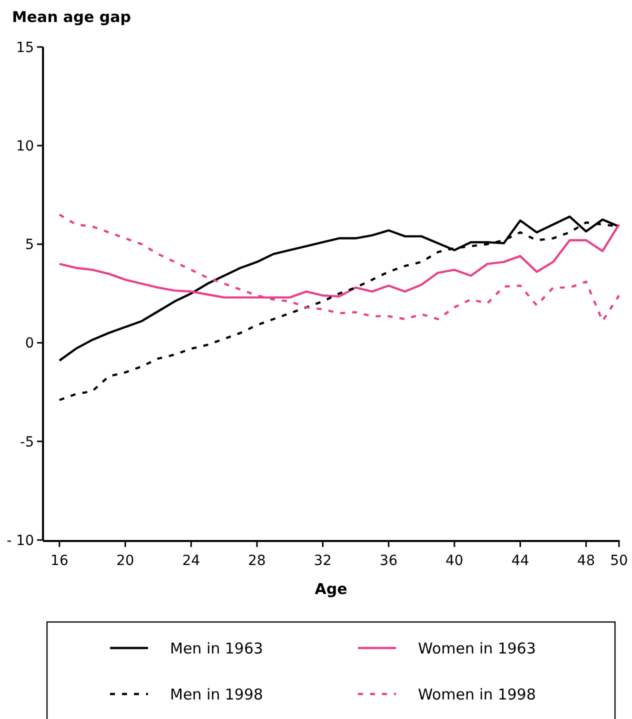  Describe the element at coordinates (29, 344) in the screenshot. I see `y-tick-label: 0` at that location.